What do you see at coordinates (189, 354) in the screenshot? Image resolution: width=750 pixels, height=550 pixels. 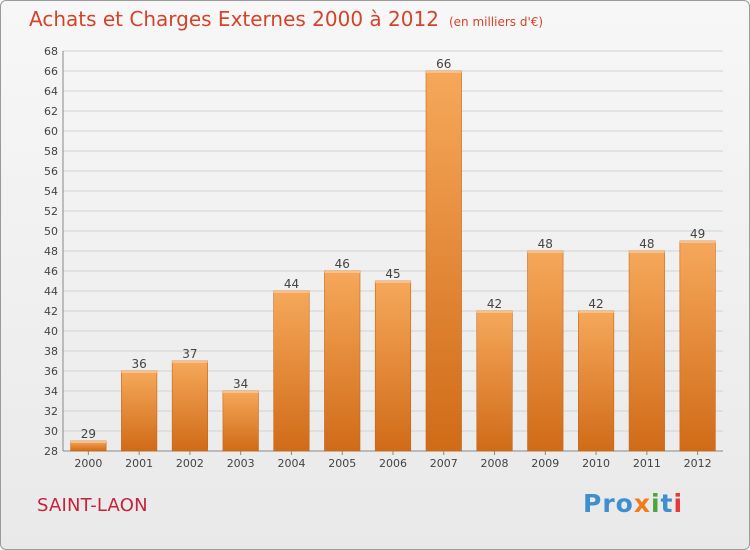 I see `data-label: 37` at bounding box center [189, 354].